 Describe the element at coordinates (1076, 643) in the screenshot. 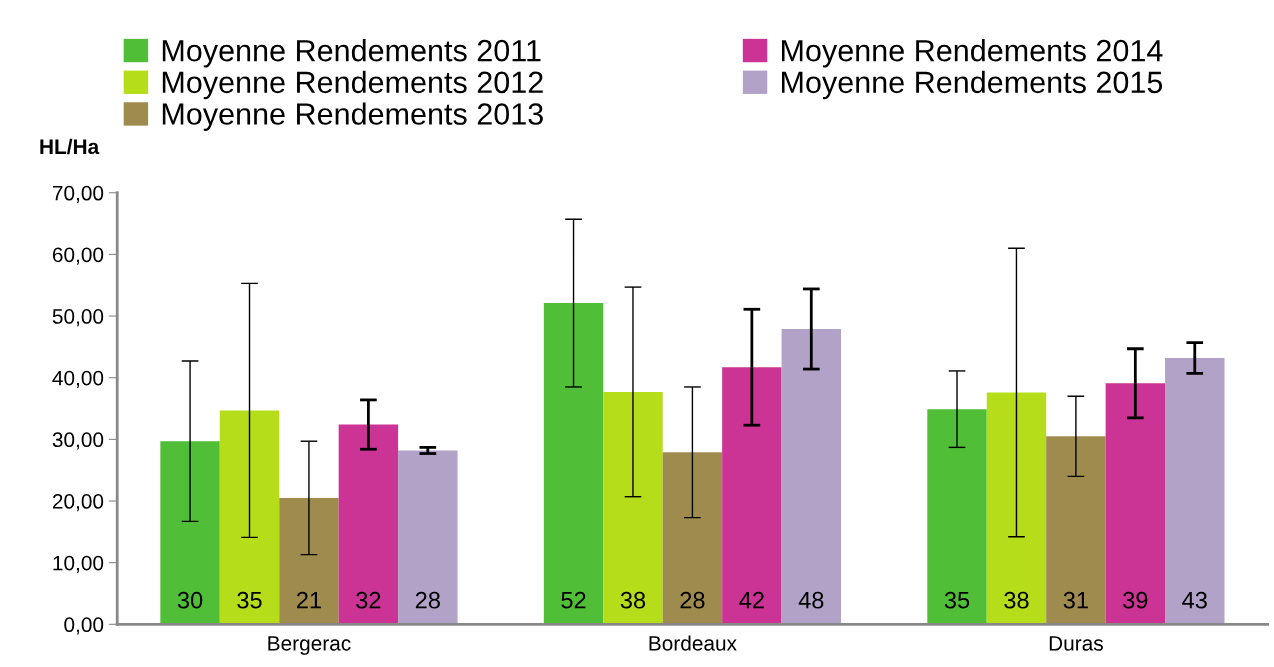

I see `x-tick-label: Duras` at that location.